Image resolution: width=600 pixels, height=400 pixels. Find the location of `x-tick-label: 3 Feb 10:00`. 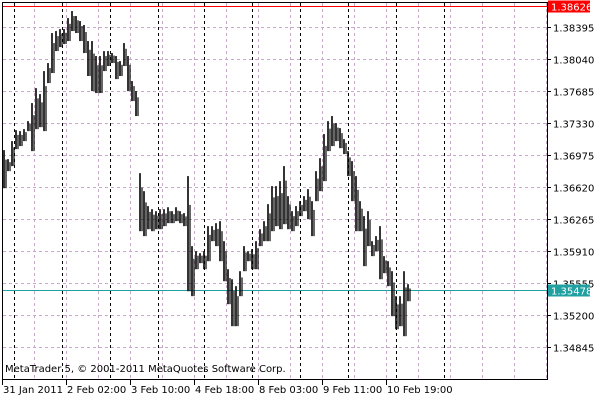

x-tick-label: 3 Feb 10:00 is located at coordinates (160, 390).